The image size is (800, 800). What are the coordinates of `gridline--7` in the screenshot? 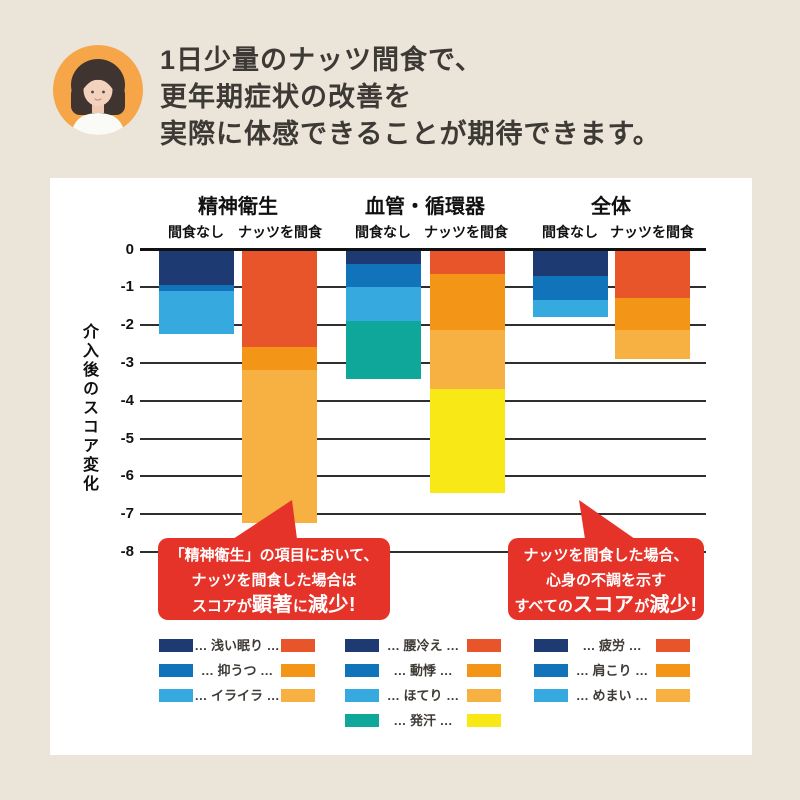 It's located at (423, 514).